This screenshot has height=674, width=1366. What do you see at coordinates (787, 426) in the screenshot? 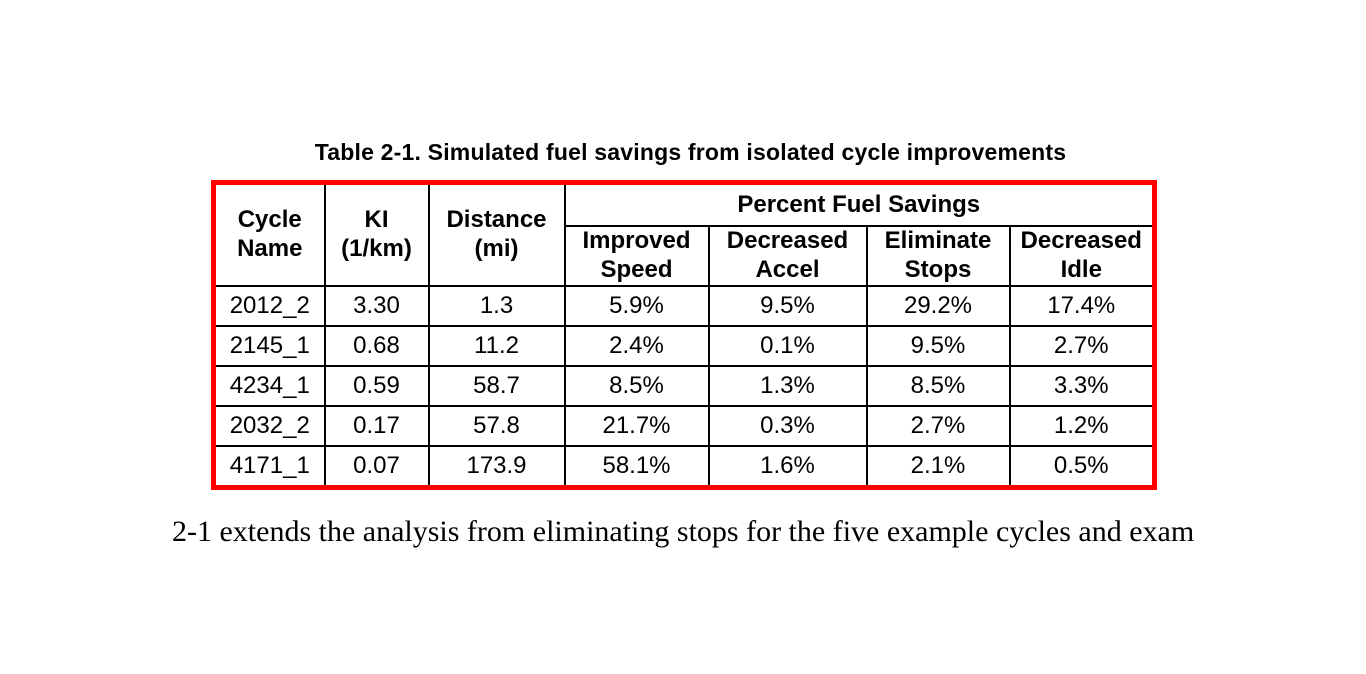
I see `cell-decreased-accel: 0.3%` at bounding box center [787, 426].